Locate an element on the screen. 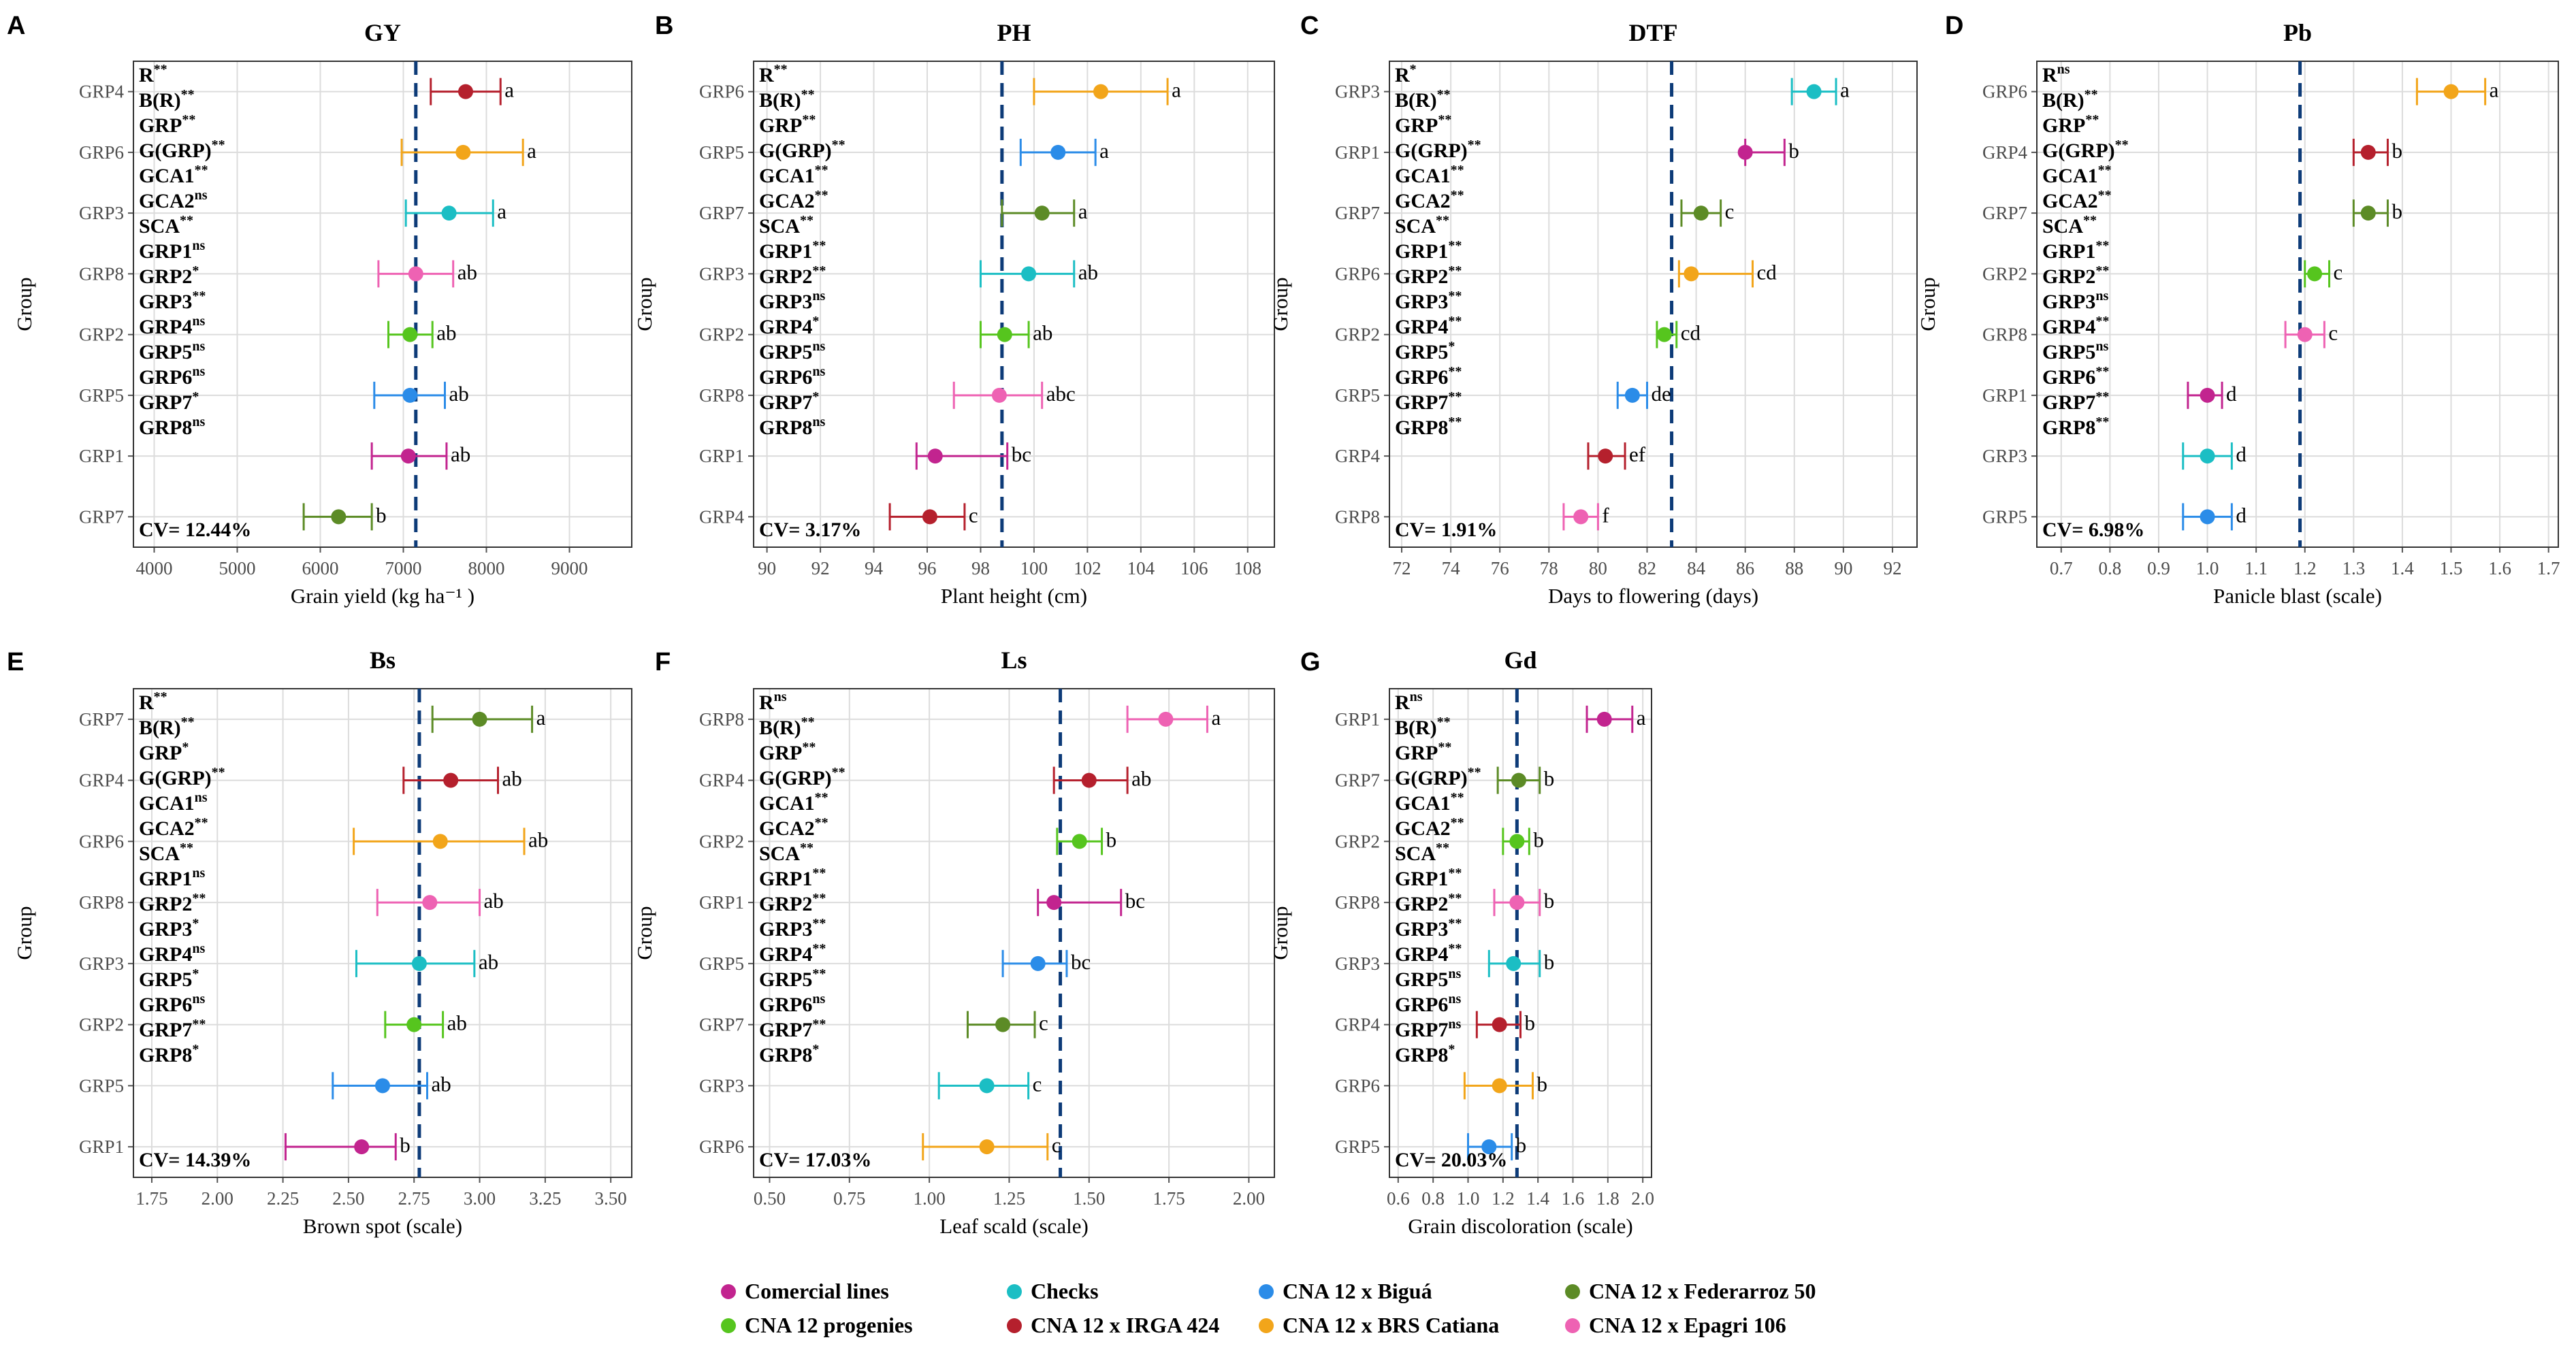 This screenshot has width=2576, height=1357. anova-annotation: GCA2** is located at coordinates (794, 827).